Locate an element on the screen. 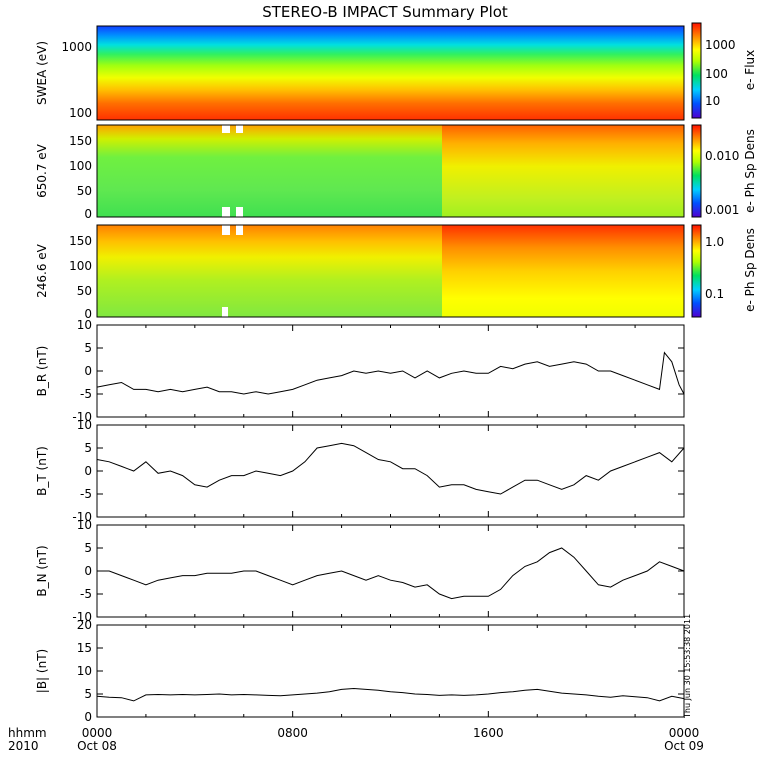  line-panel-ylabel: B_R (nT) is located at coordinates (42, 371).